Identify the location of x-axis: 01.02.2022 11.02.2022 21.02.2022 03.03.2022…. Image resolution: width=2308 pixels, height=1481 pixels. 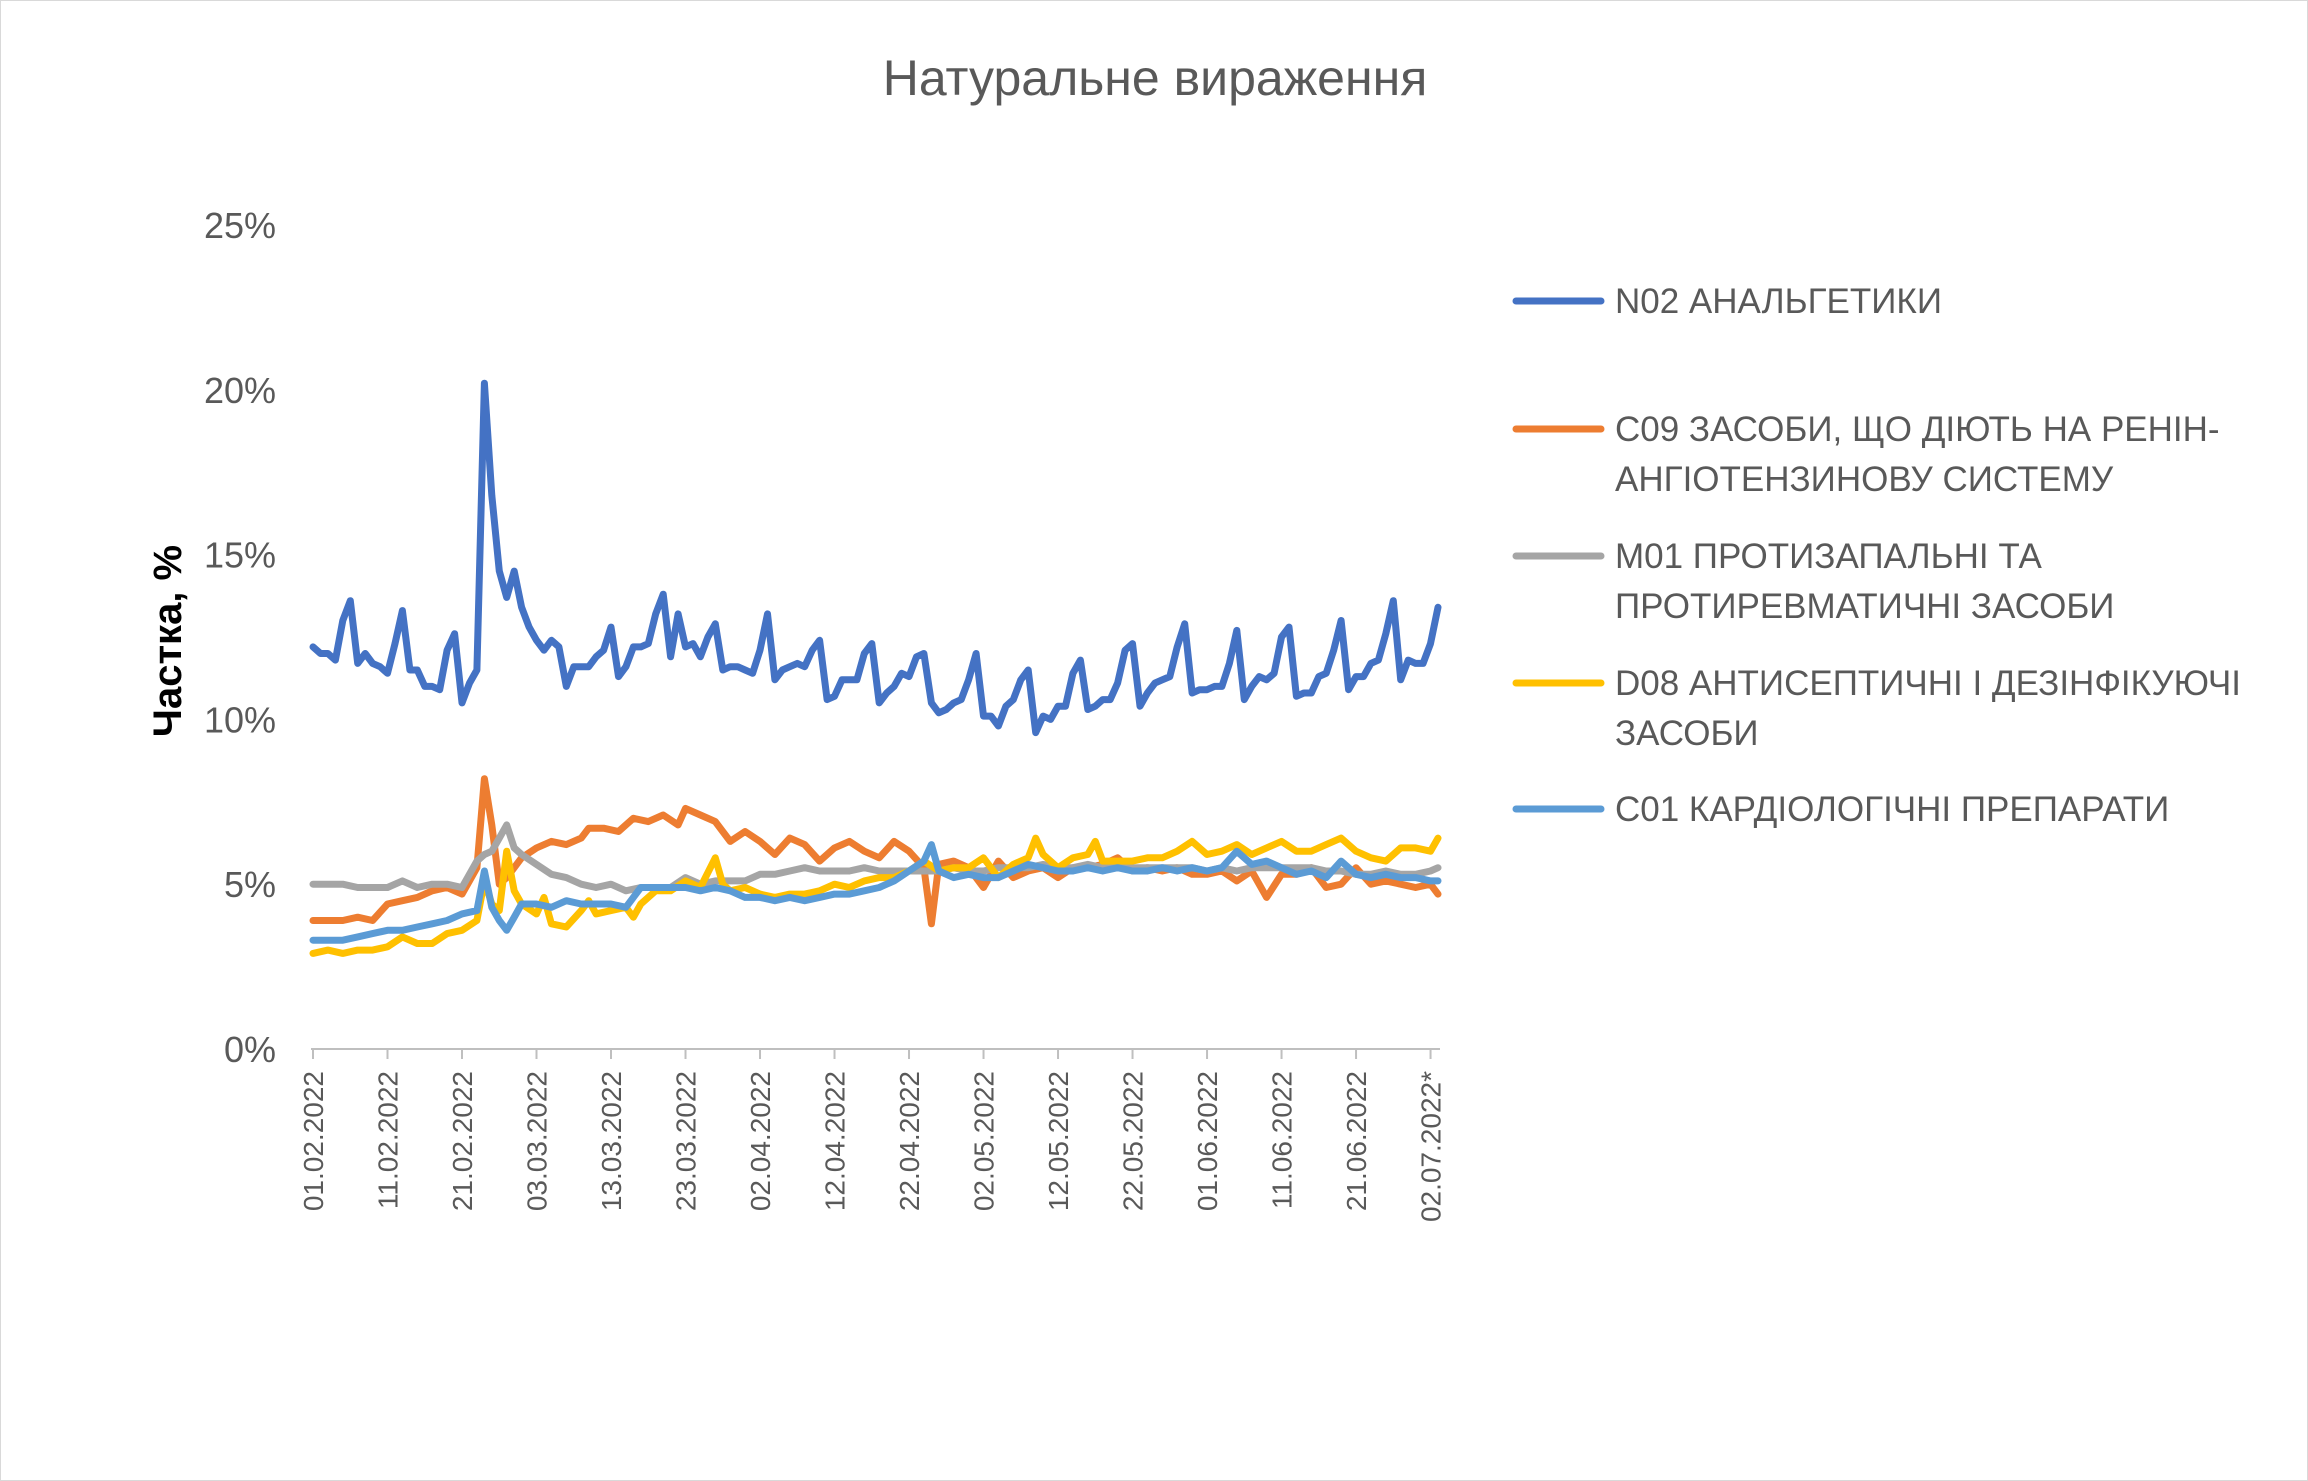
(872, 1135).